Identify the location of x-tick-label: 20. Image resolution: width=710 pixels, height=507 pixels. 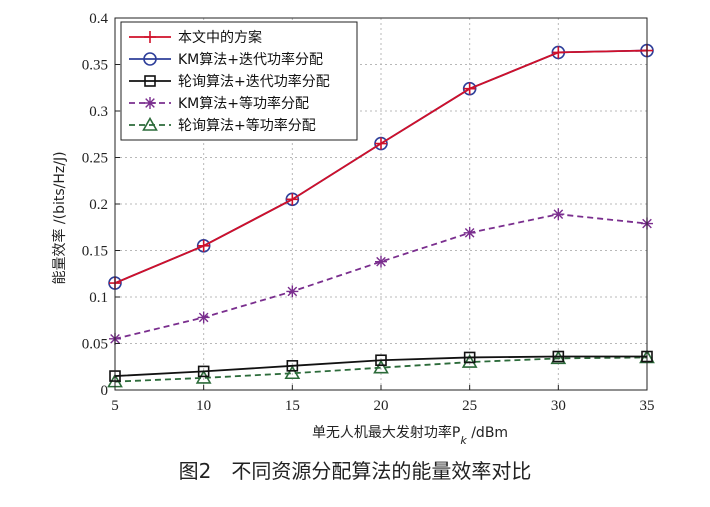
(381, 406).